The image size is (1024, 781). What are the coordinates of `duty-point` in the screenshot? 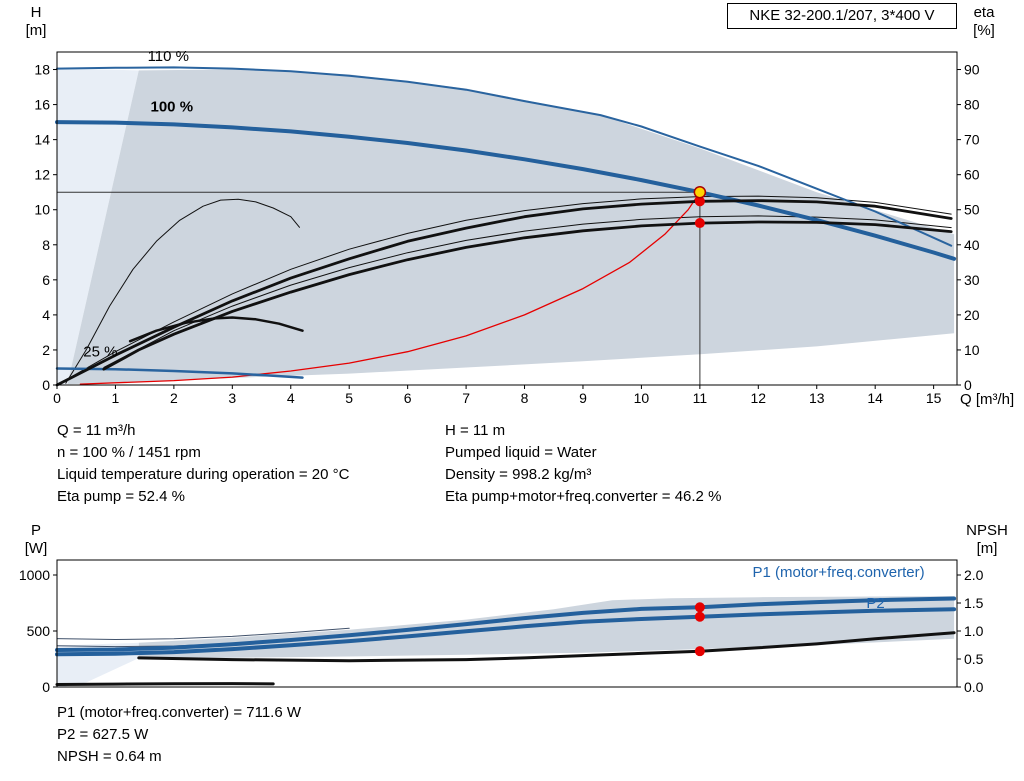 It's located at (700, 192).